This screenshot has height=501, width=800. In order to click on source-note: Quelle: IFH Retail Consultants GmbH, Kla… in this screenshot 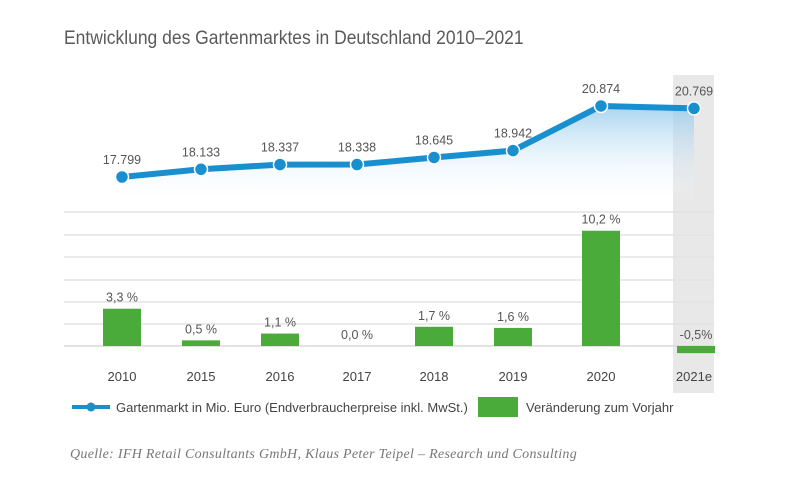, I will do `click(323, 454)`.